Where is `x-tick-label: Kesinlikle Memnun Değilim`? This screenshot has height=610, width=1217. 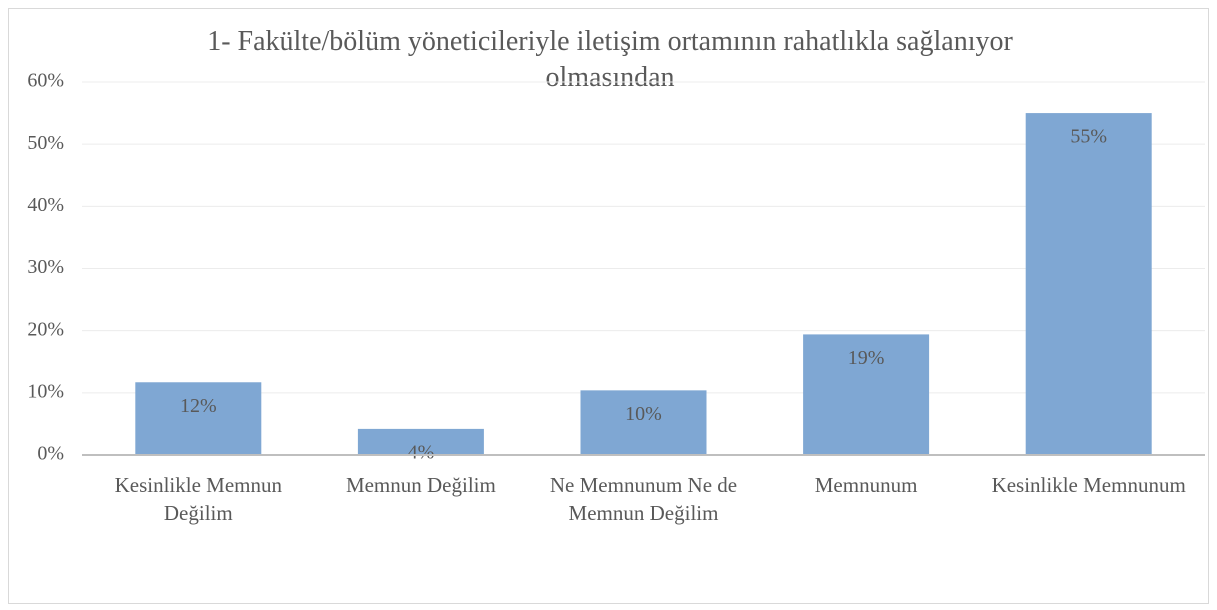 x-tick-label: Kesinlikle Memnun Değilim is located at coordinates (198, 499).